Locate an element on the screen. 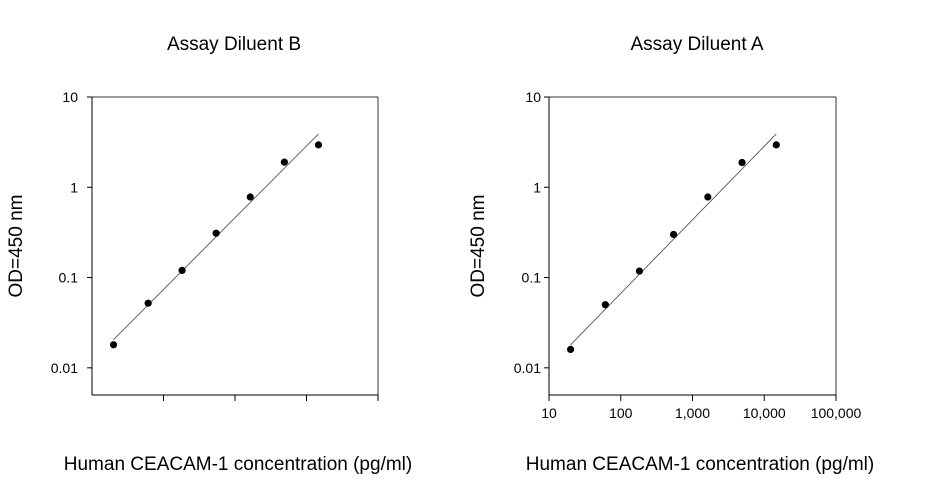 The image size is (926, 480). x-tick-label: 10 is located at coordinates (549, 413).